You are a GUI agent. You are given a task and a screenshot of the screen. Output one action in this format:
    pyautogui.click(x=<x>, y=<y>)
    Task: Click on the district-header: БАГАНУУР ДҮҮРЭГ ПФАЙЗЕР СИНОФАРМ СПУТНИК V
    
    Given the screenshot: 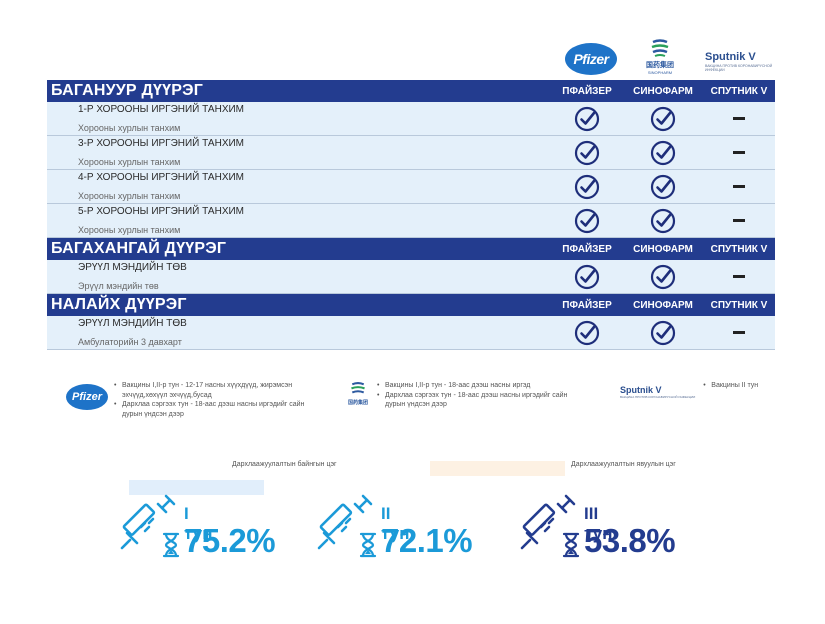 What is the action you would take?
    pyautogui.click(x=411, y=91)
    